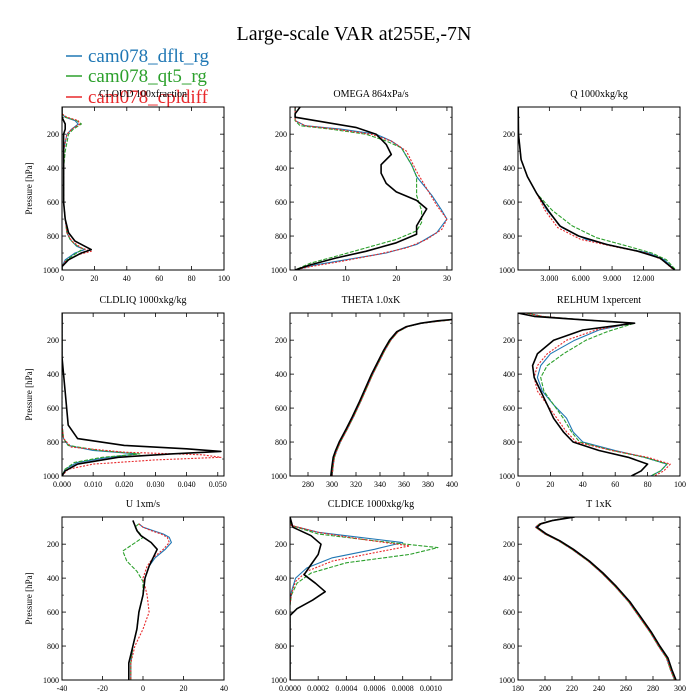  Describe the element at coordinates (648, 484) in the screenshot. I see `x-tick-label-5-4: 80` at that location.